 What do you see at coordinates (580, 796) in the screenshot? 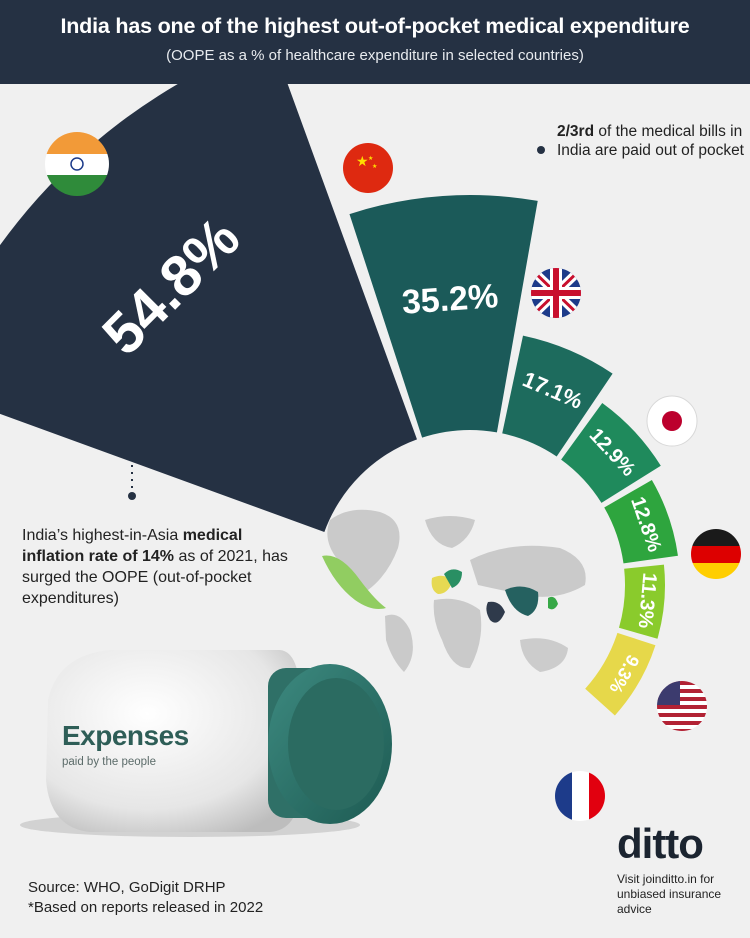
I see `france-flag-icon` at bounding box center [580, 796].